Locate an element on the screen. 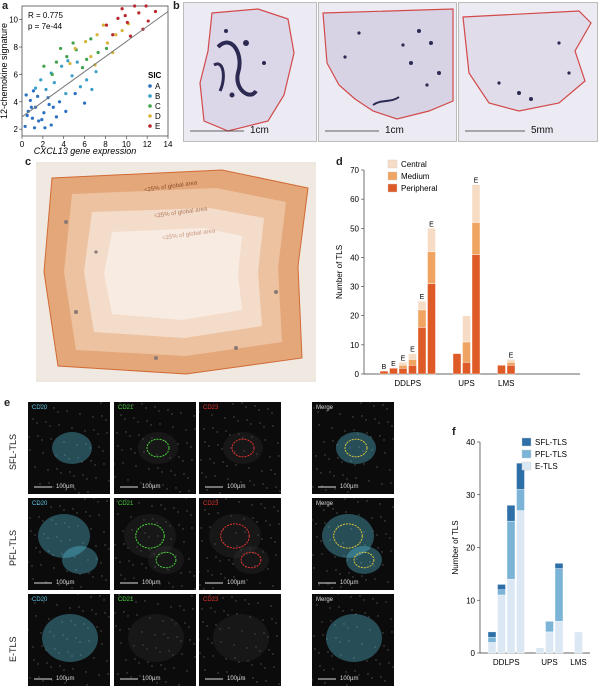 The width and height of the screenshot is (600, 696). fluor-image-sfl-tls-cd21: CD21 100µm is located at coordinates (155, 448).